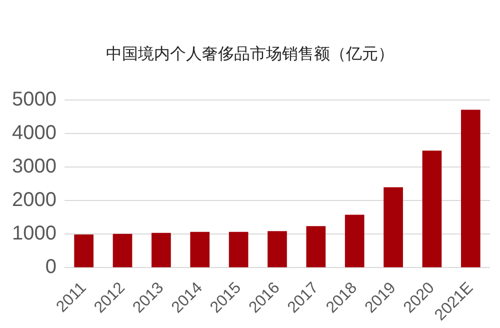  Describe the element at coordinates (34, 99) in the screenshot. I see `y-tick-label: 5000` at that location.